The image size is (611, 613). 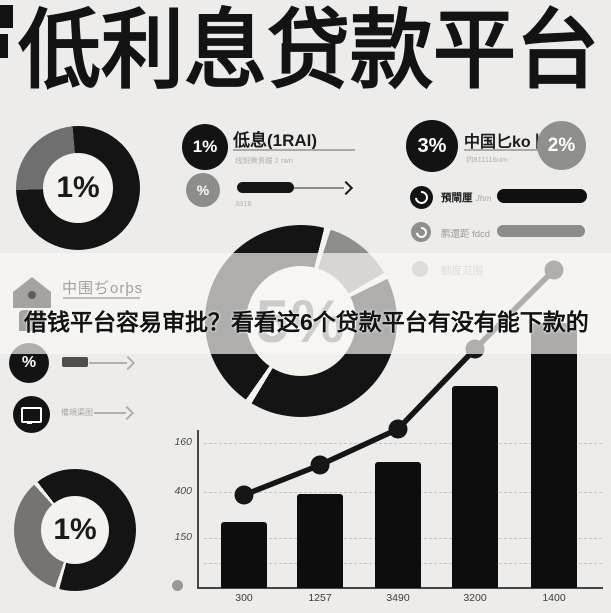 I want to click on origin-dot, so click(x=177, y=585).